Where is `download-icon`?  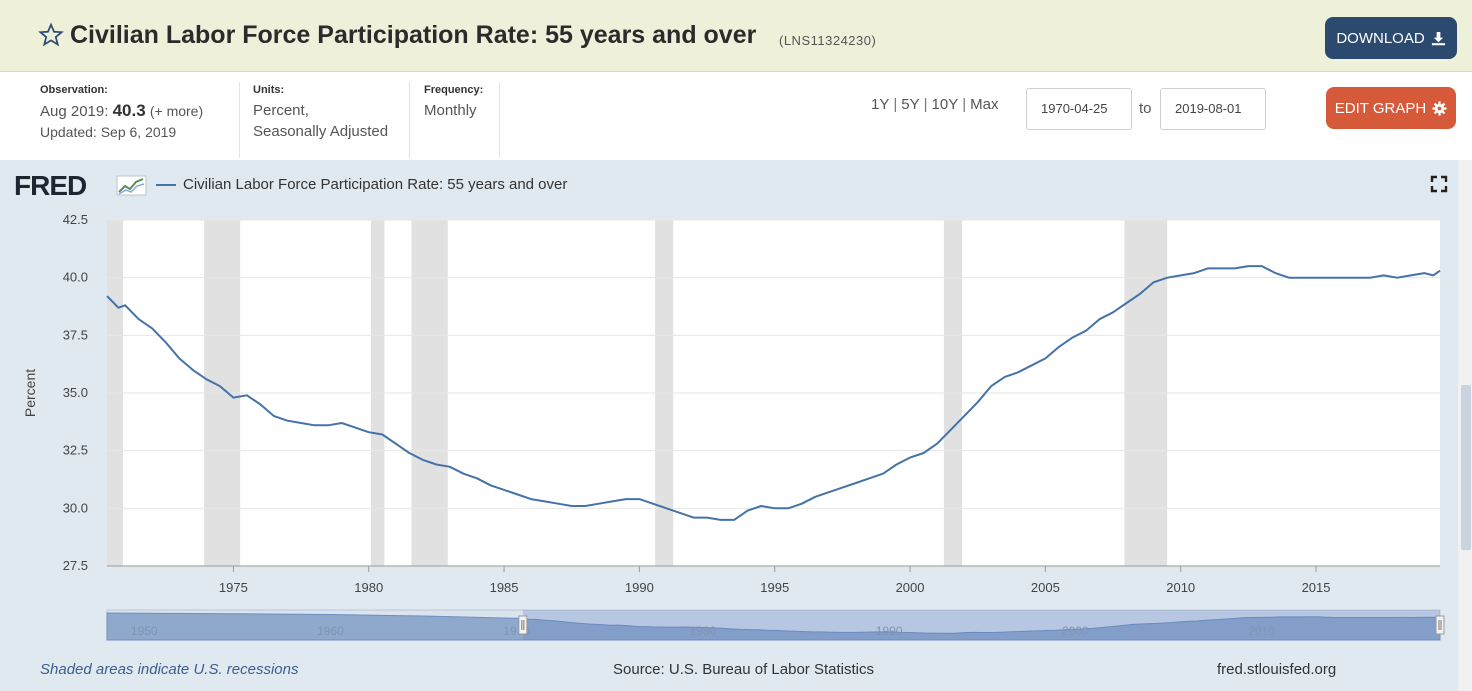
download-icon is located at coordinates (1438, 38).